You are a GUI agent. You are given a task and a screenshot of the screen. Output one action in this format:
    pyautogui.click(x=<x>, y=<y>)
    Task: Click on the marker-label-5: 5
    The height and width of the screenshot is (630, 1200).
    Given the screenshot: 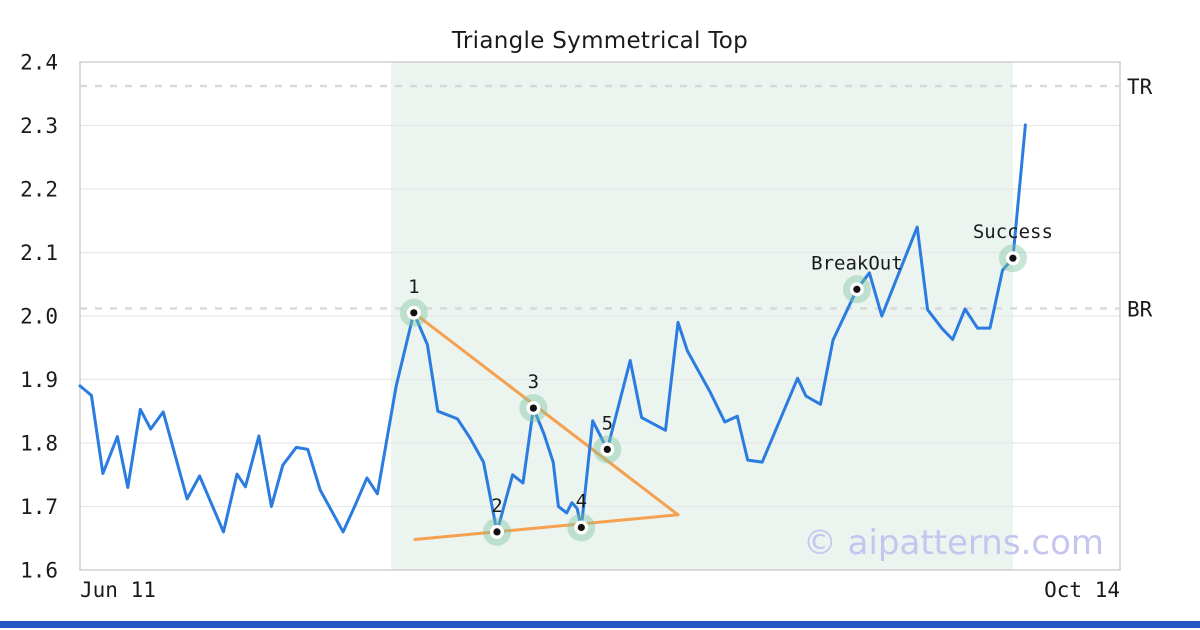 What is the action you would take?
    pyautogui.click(x=607, y=423)
    